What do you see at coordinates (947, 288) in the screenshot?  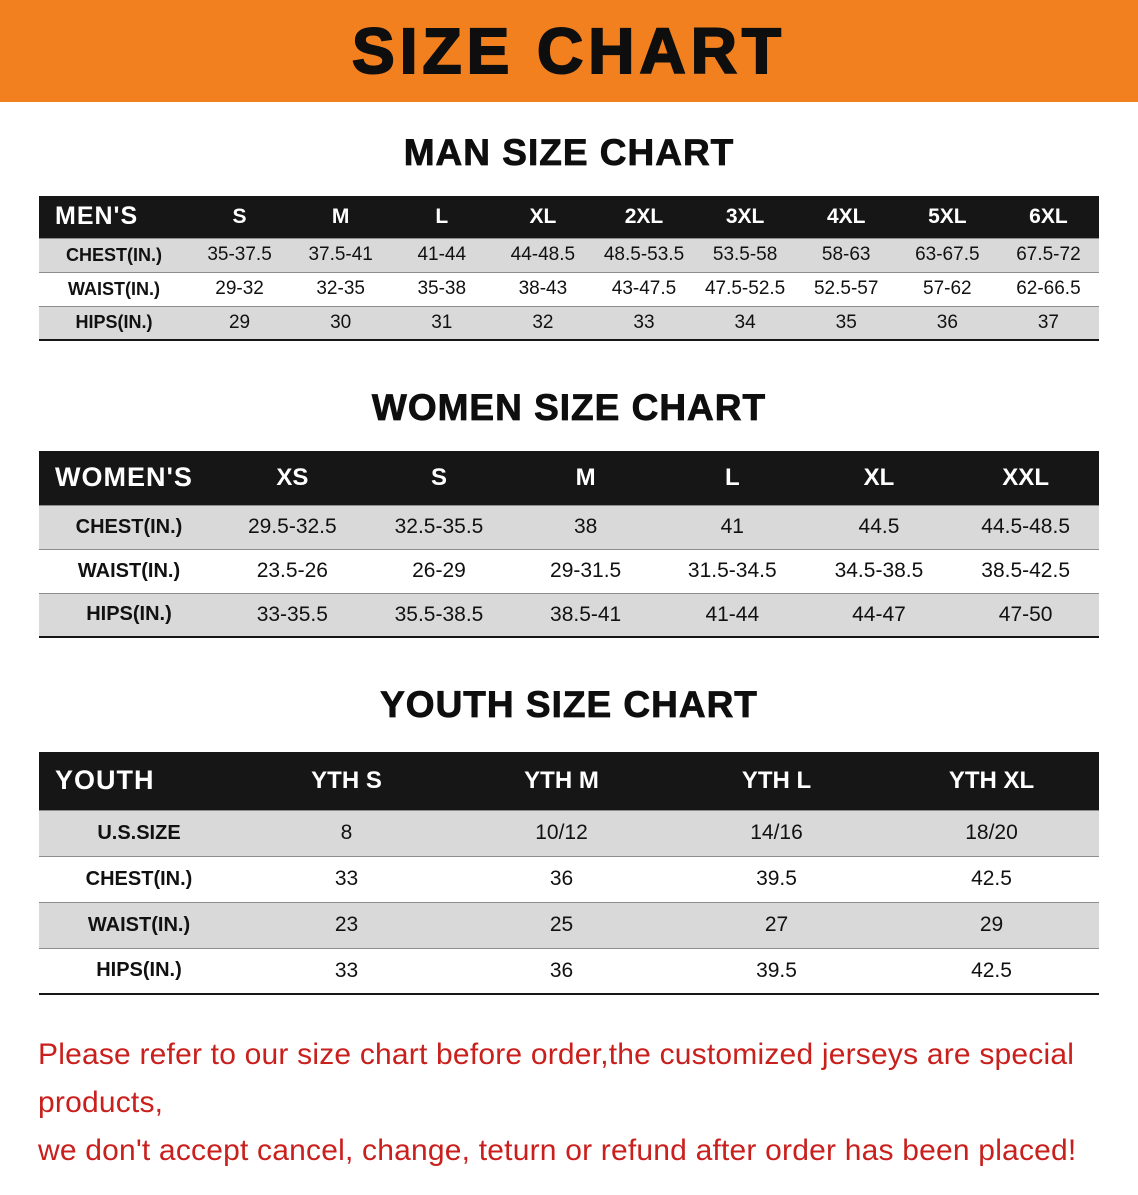 I see `size-value: 57-62` at bounding box center [947, 288].